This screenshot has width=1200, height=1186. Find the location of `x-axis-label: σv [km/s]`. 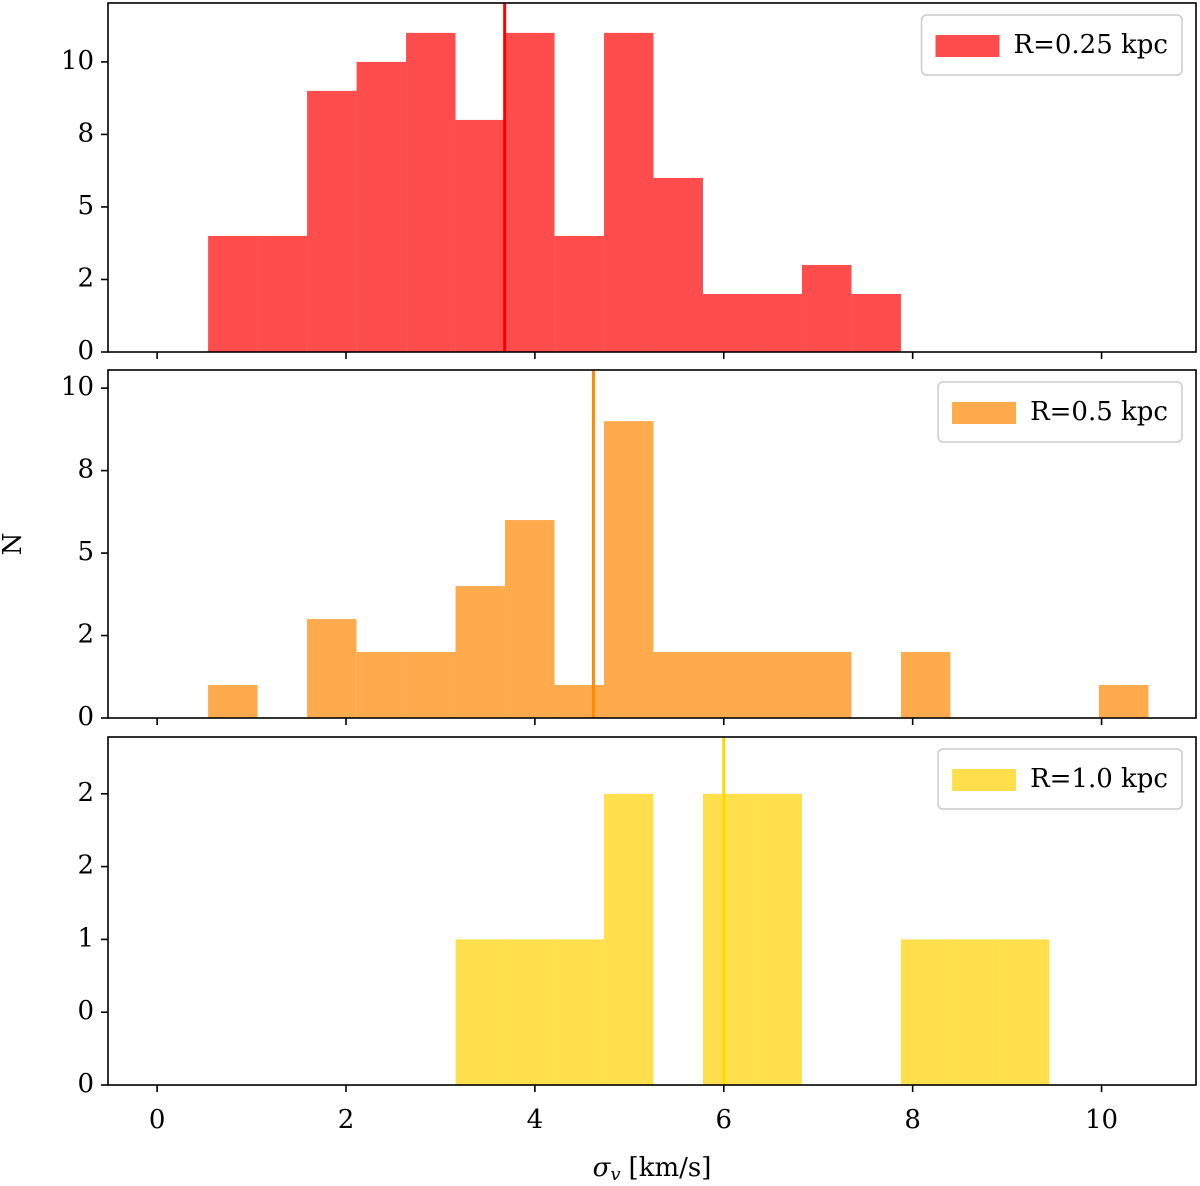

x-axis-label: σv [km/s] is located at coordinates (652, 1169).